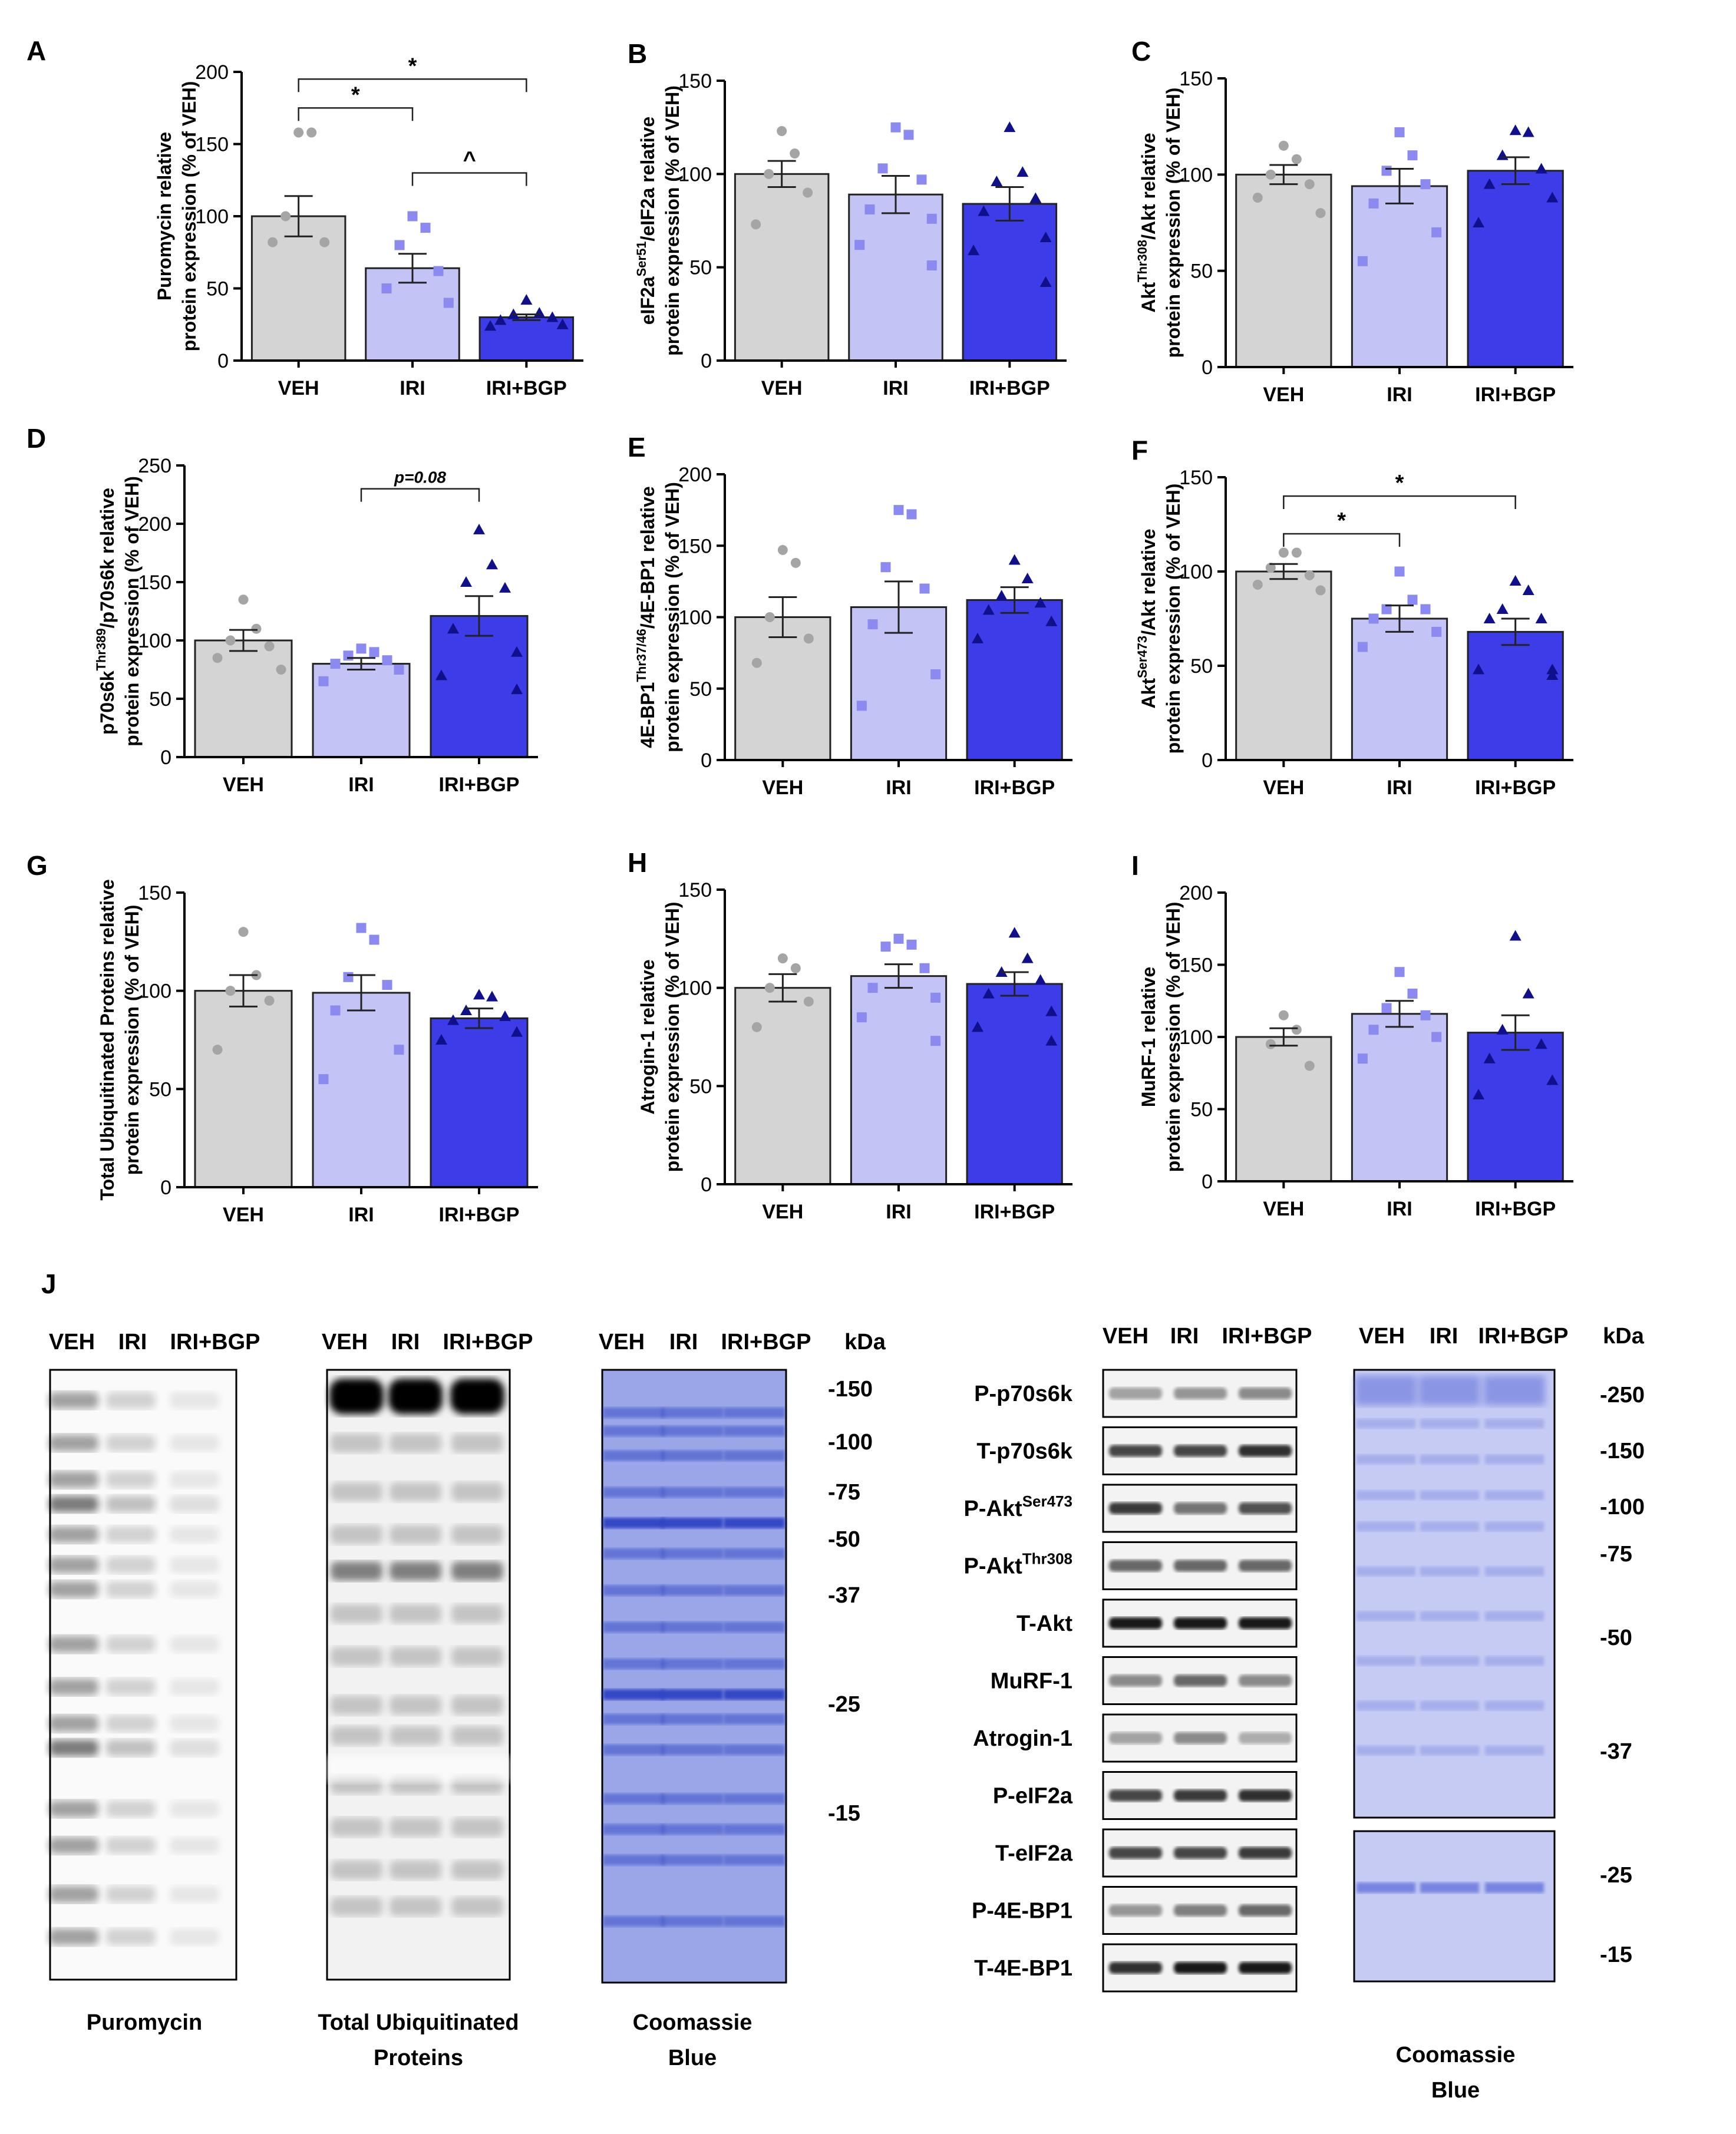 This screenshot has width=1736, height=2134. What do you see at coordinates (844, 1595) in the screenshot?
I see `kda-marker: -37` at bounding box center [844, 1595].